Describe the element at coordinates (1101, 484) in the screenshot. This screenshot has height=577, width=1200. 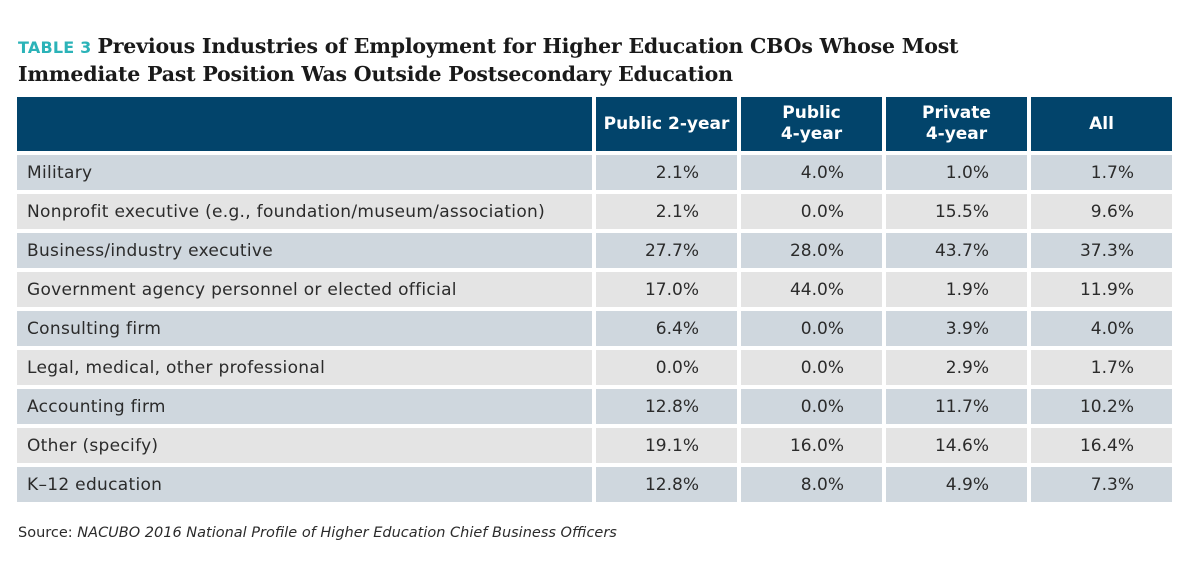
I see `row-value-cell: 7.3%` at that location.